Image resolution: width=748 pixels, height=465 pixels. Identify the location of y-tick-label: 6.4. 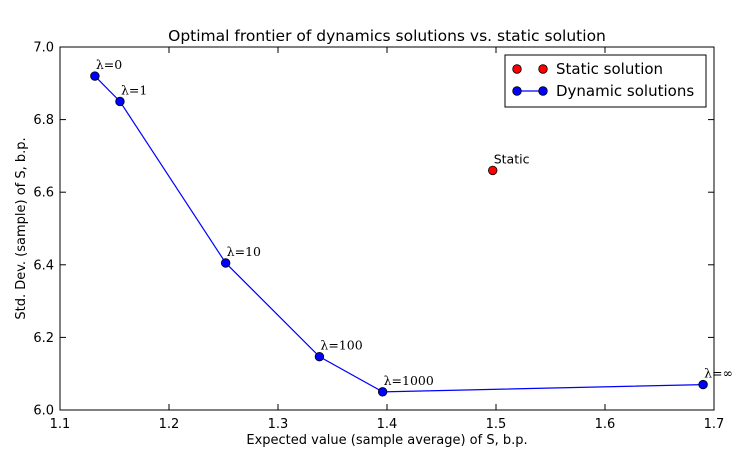
(43, 265).